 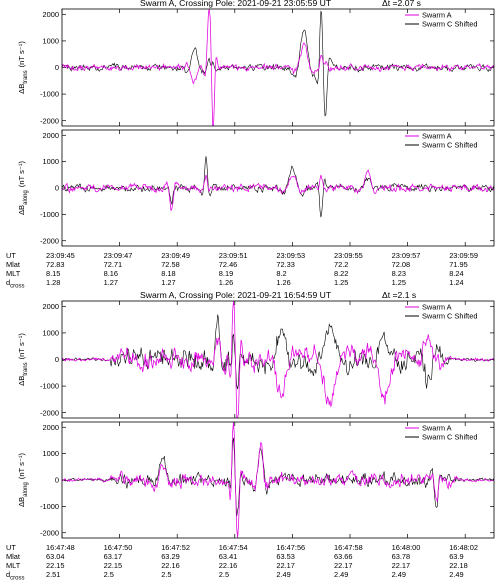 What do you see at coordinates (343, 556) in the screenshot?
I see `mlat-value: 63.66` at bounding box center [343, 556].